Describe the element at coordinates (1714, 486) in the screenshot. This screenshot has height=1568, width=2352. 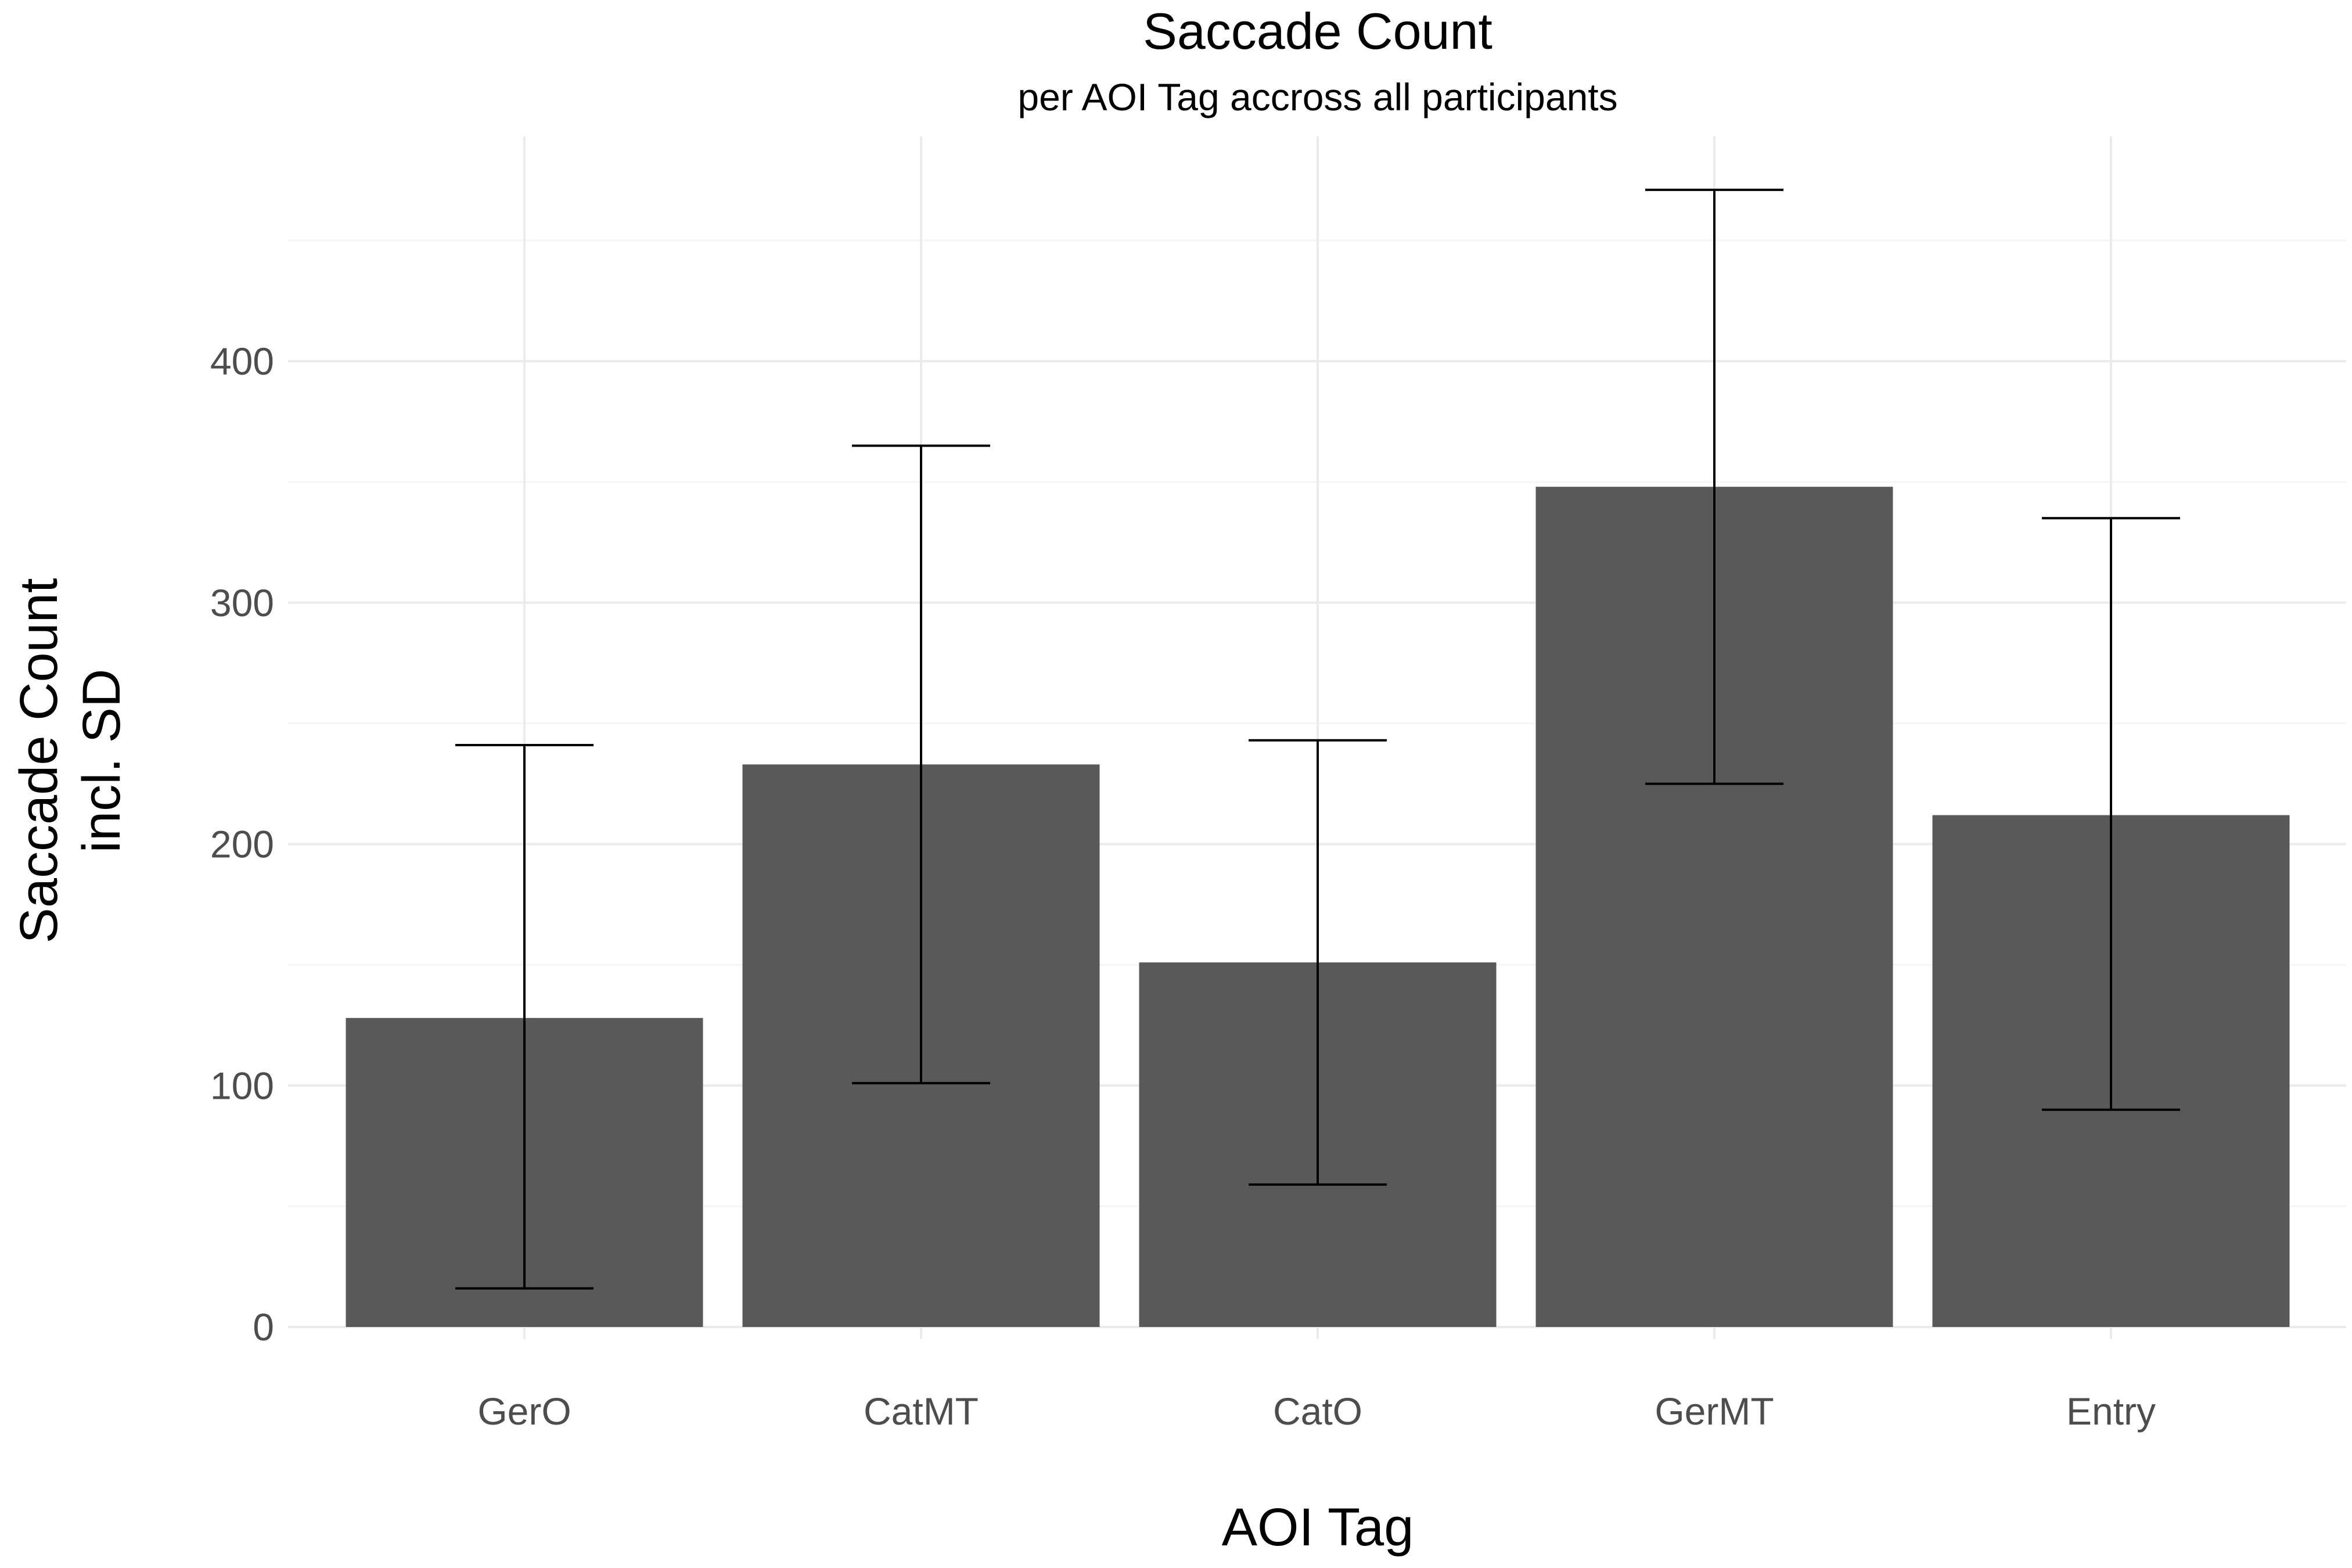
I see `error-bar-germt` at that location.